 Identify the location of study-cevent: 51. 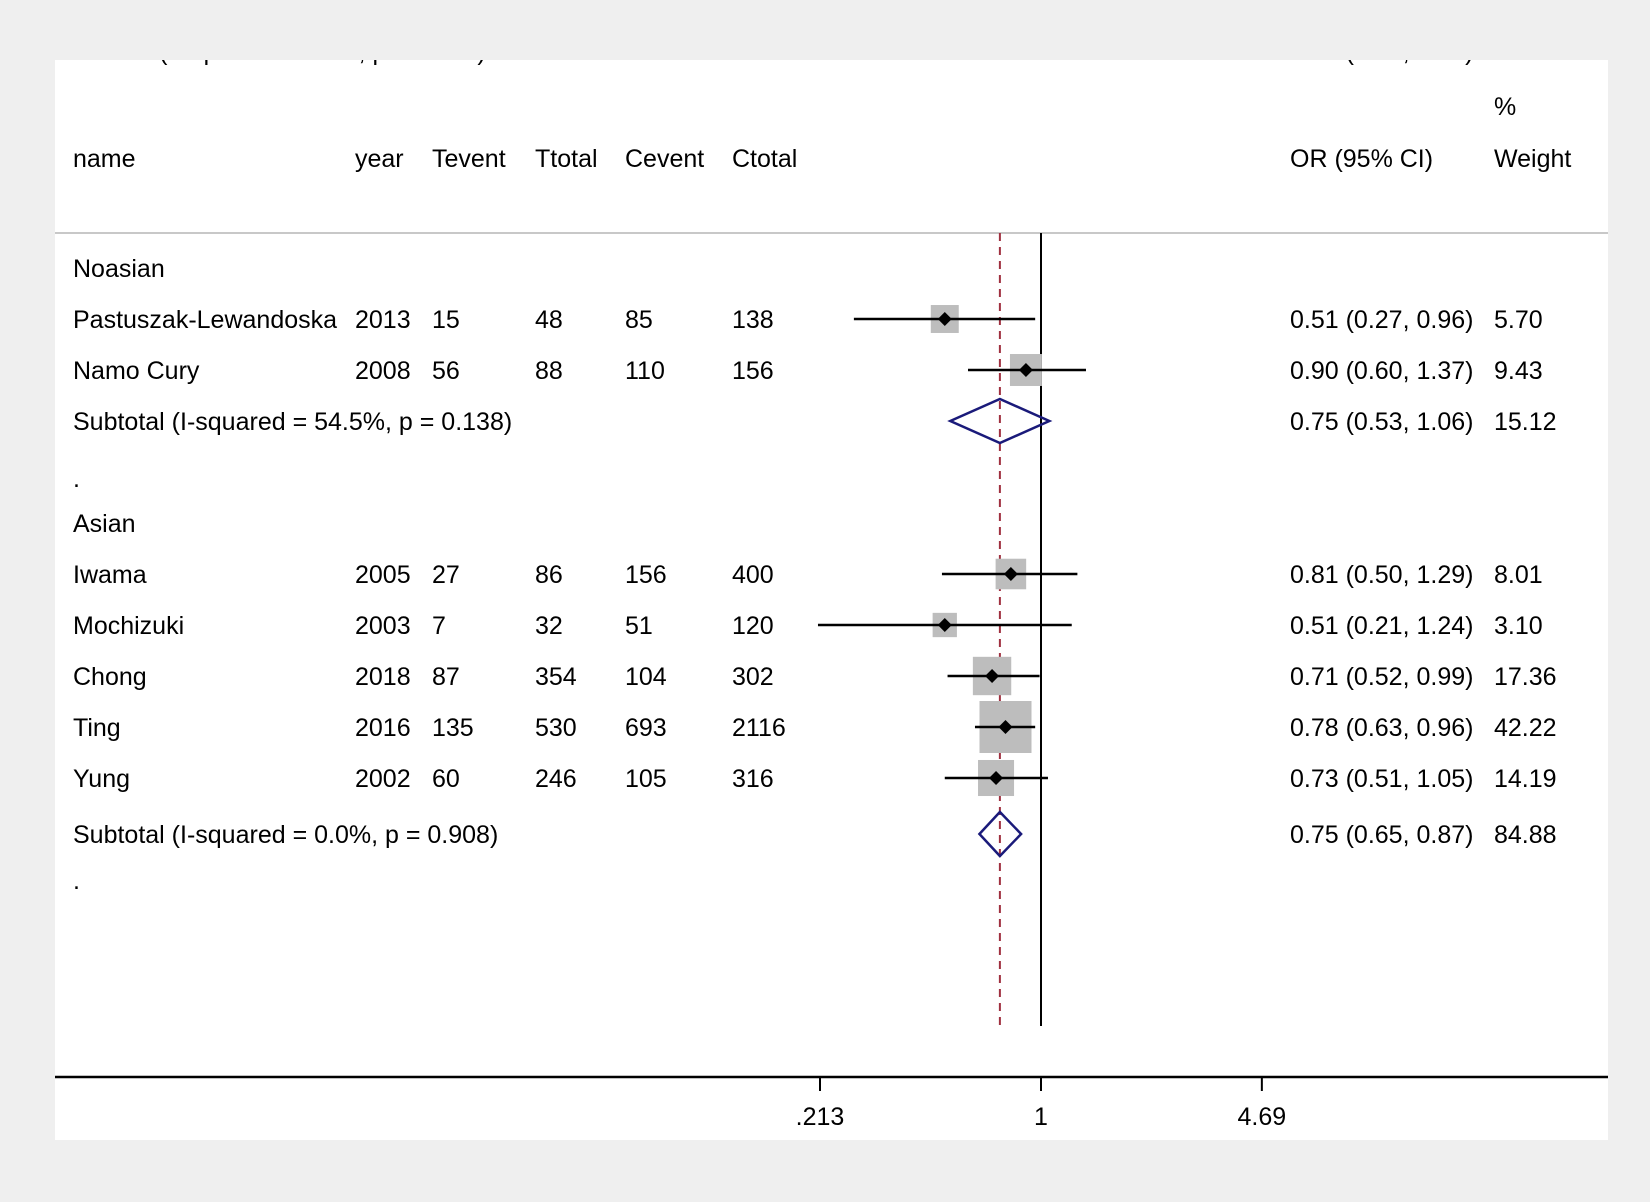
(639, 626).